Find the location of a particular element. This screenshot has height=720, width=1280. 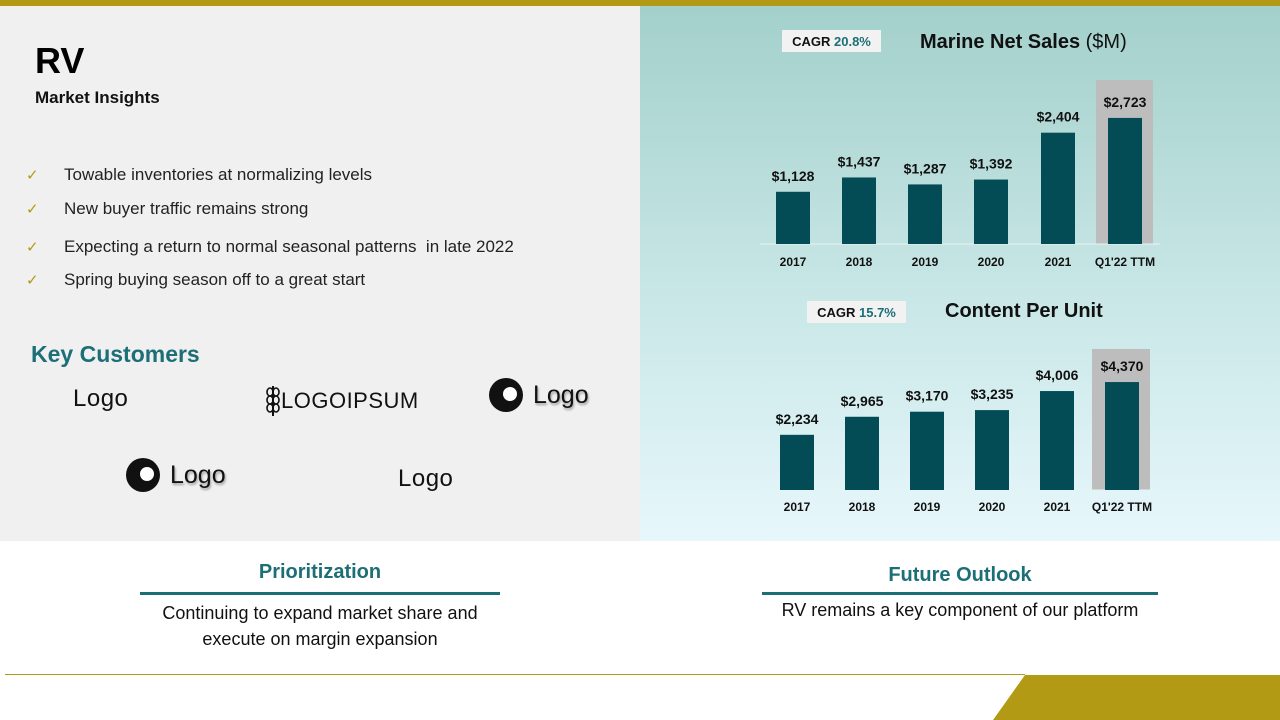

prioritization-text-line2: execute on margin expansion is located at coordinates (320, 639).